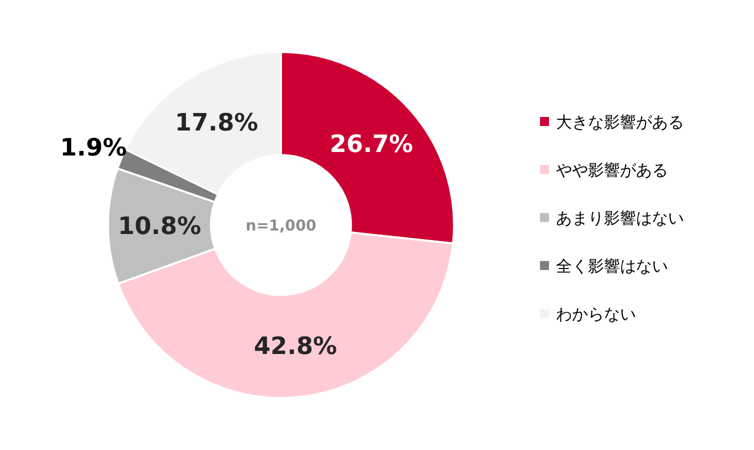 Image resolution: width=754 pixels, height=450 pixels. Describe the element at coordinates (596, 314) in the screenshot. I see `legend-label: わからない` at that location.